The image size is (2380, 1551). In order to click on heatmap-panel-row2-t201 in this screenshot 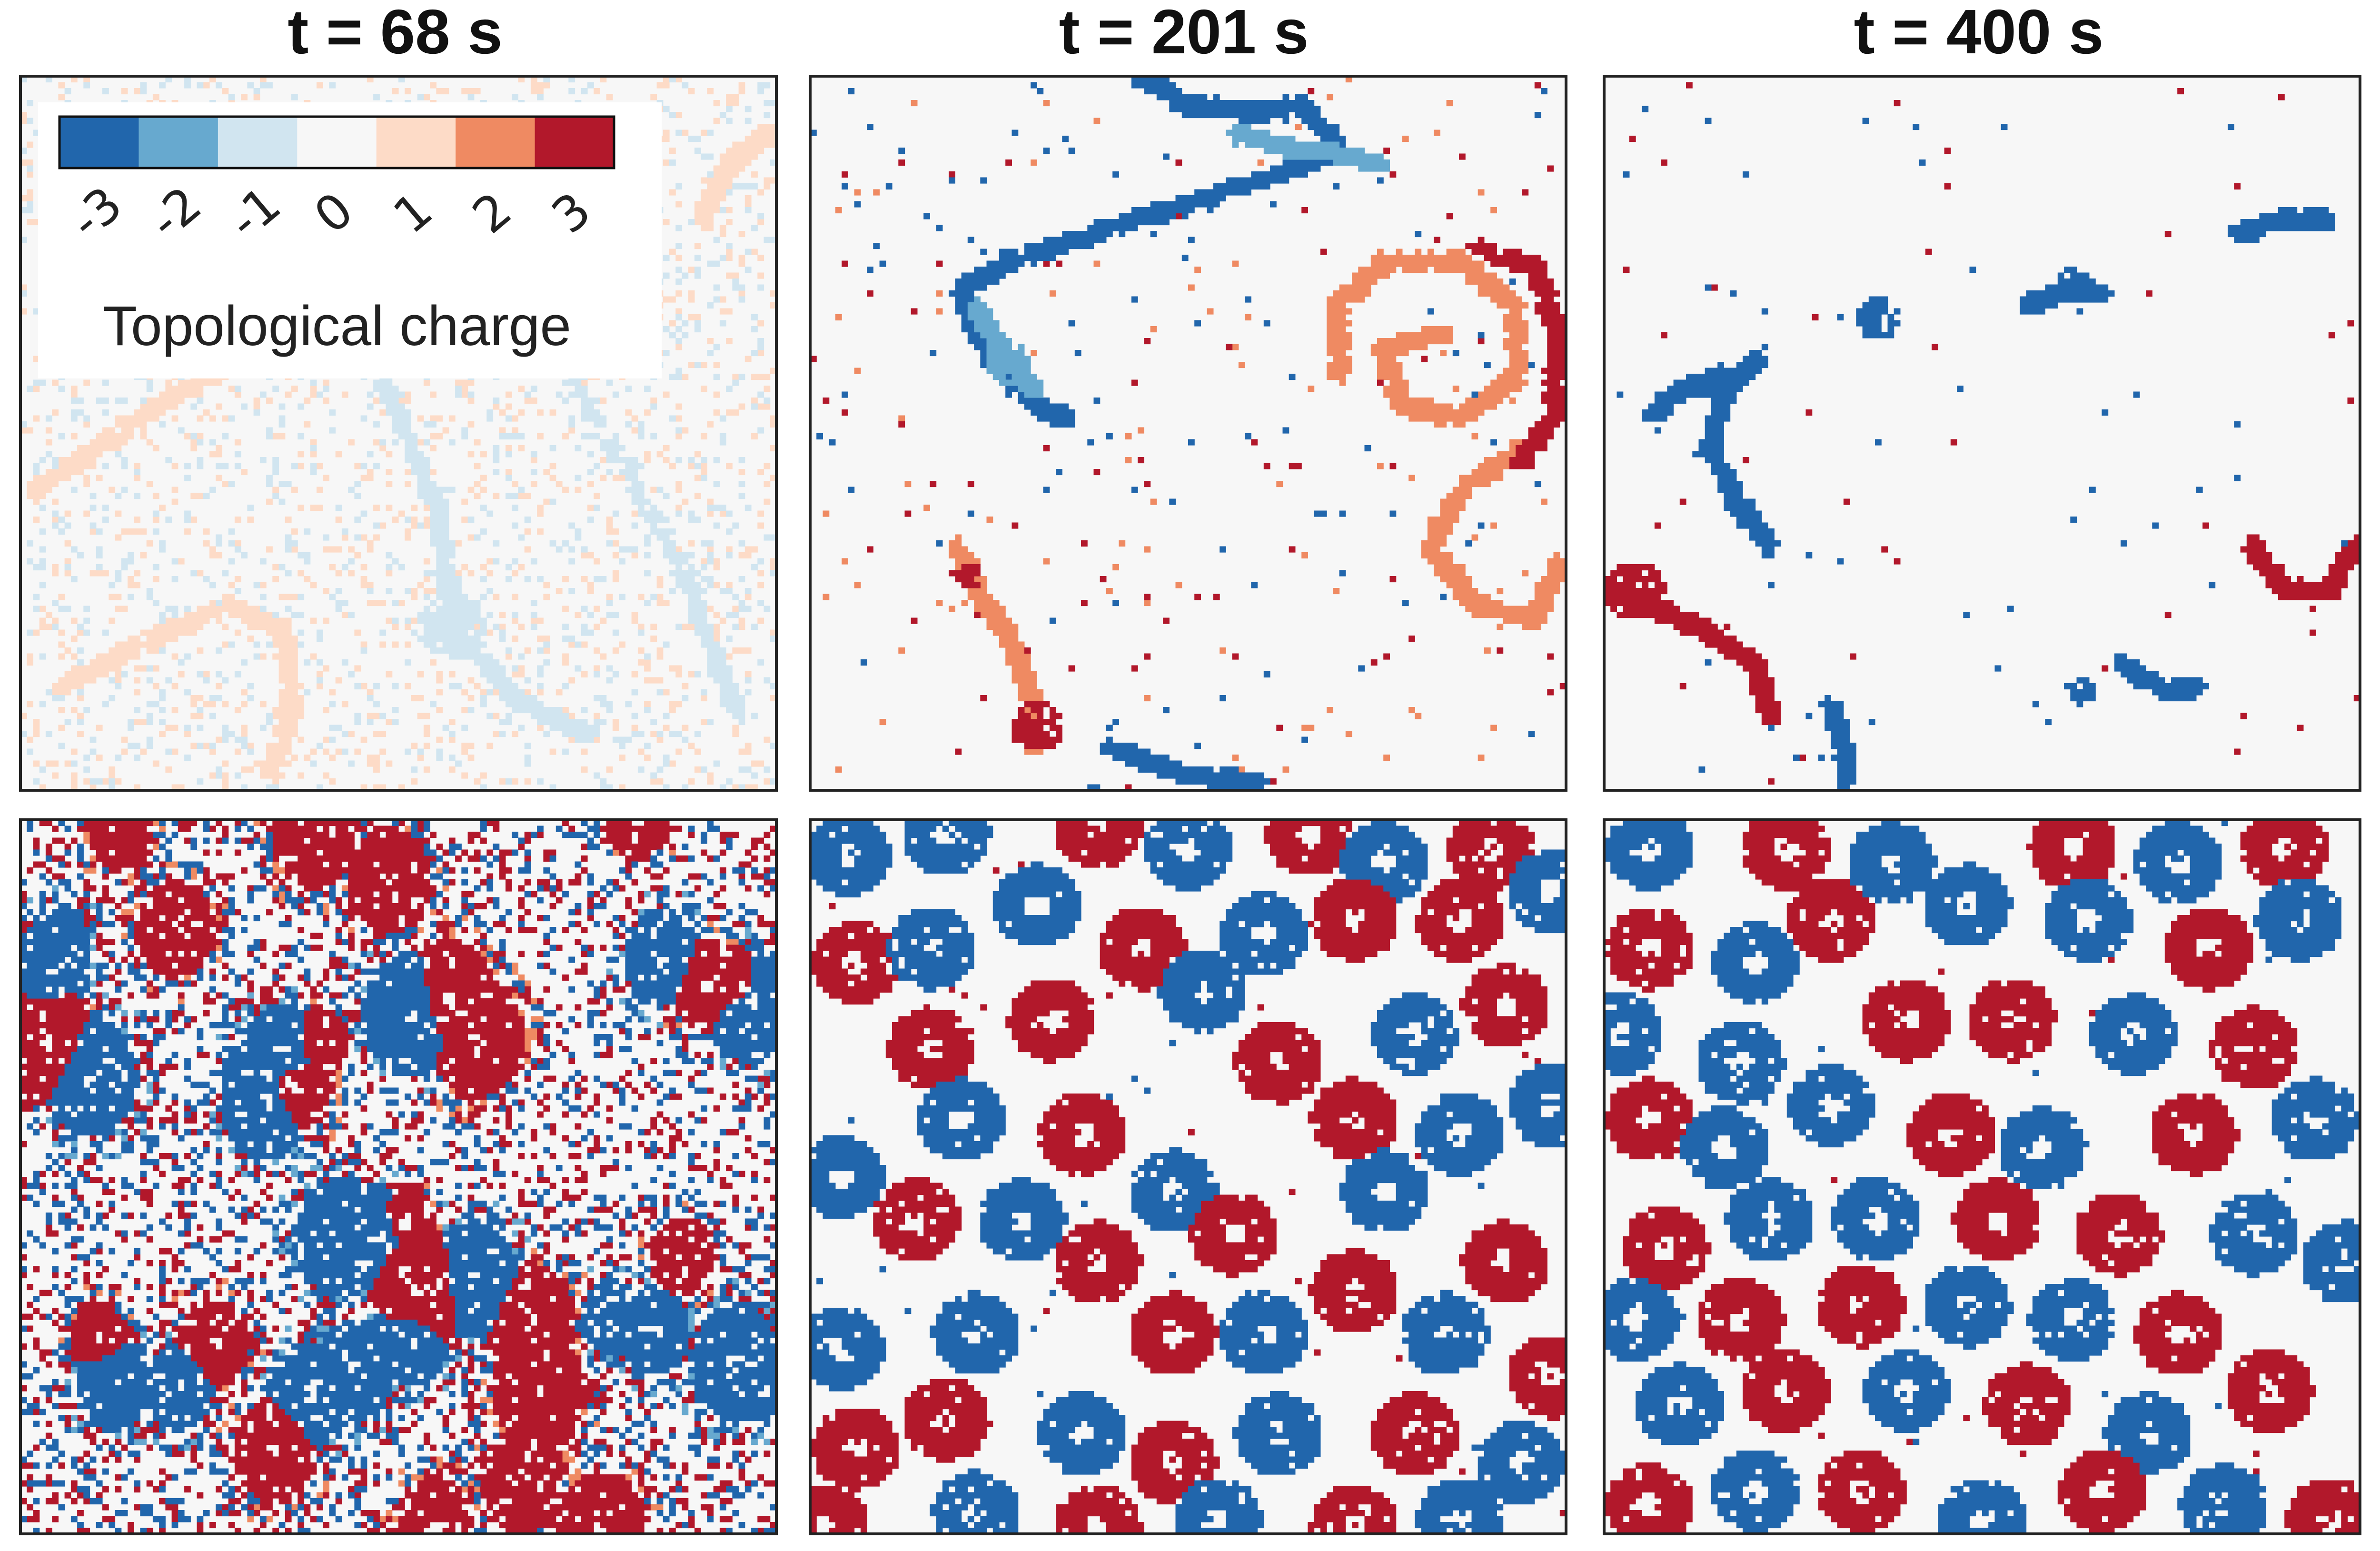, I will do `click(1188, 1176)`.